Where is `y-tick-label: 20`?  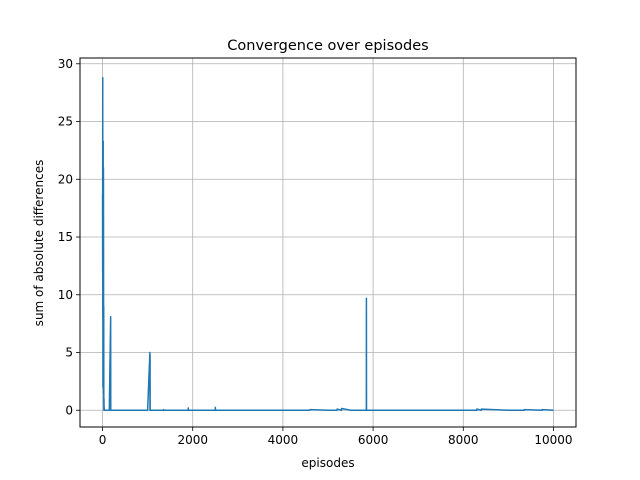 y-tick-label: 20 is located at coordinates (65, 179).